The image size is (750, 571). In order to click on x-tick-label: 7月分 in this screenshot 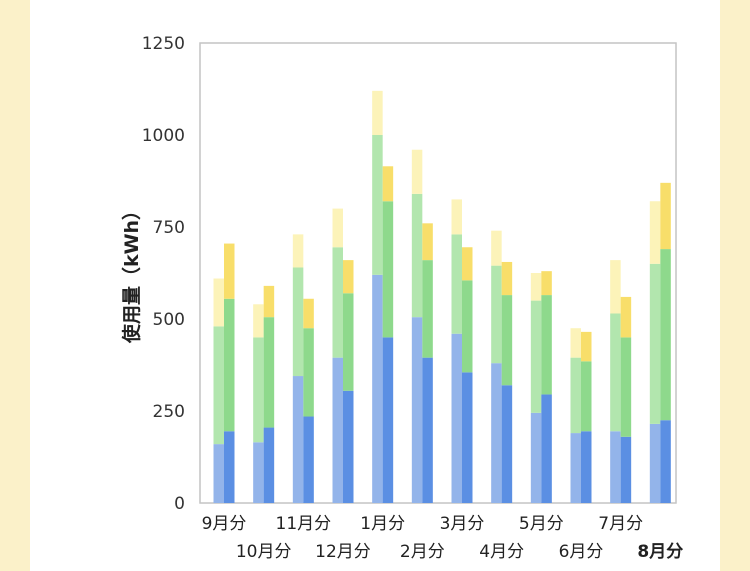, I will do `click(620, 524)`.